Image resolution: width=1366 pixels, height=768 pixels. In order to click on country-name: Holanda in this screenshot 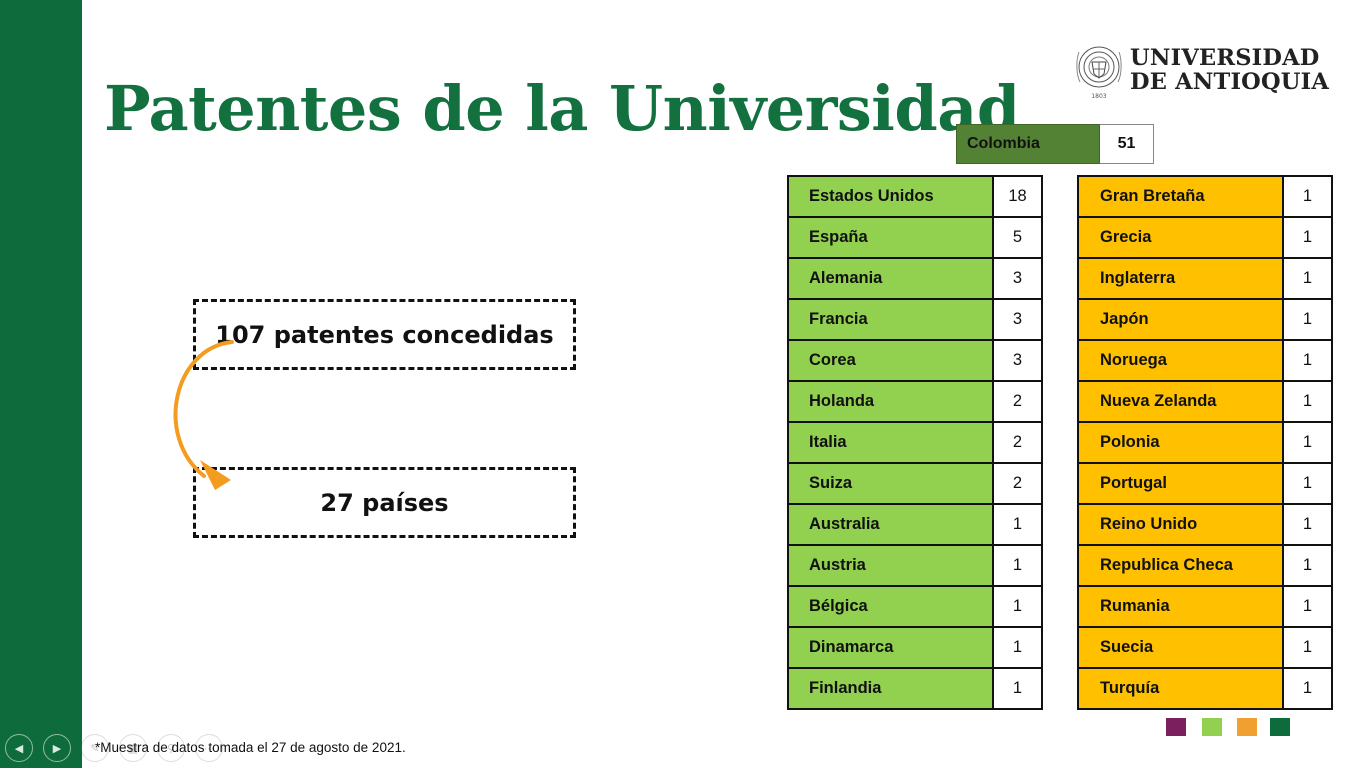, I will do `click(890, 401)`.